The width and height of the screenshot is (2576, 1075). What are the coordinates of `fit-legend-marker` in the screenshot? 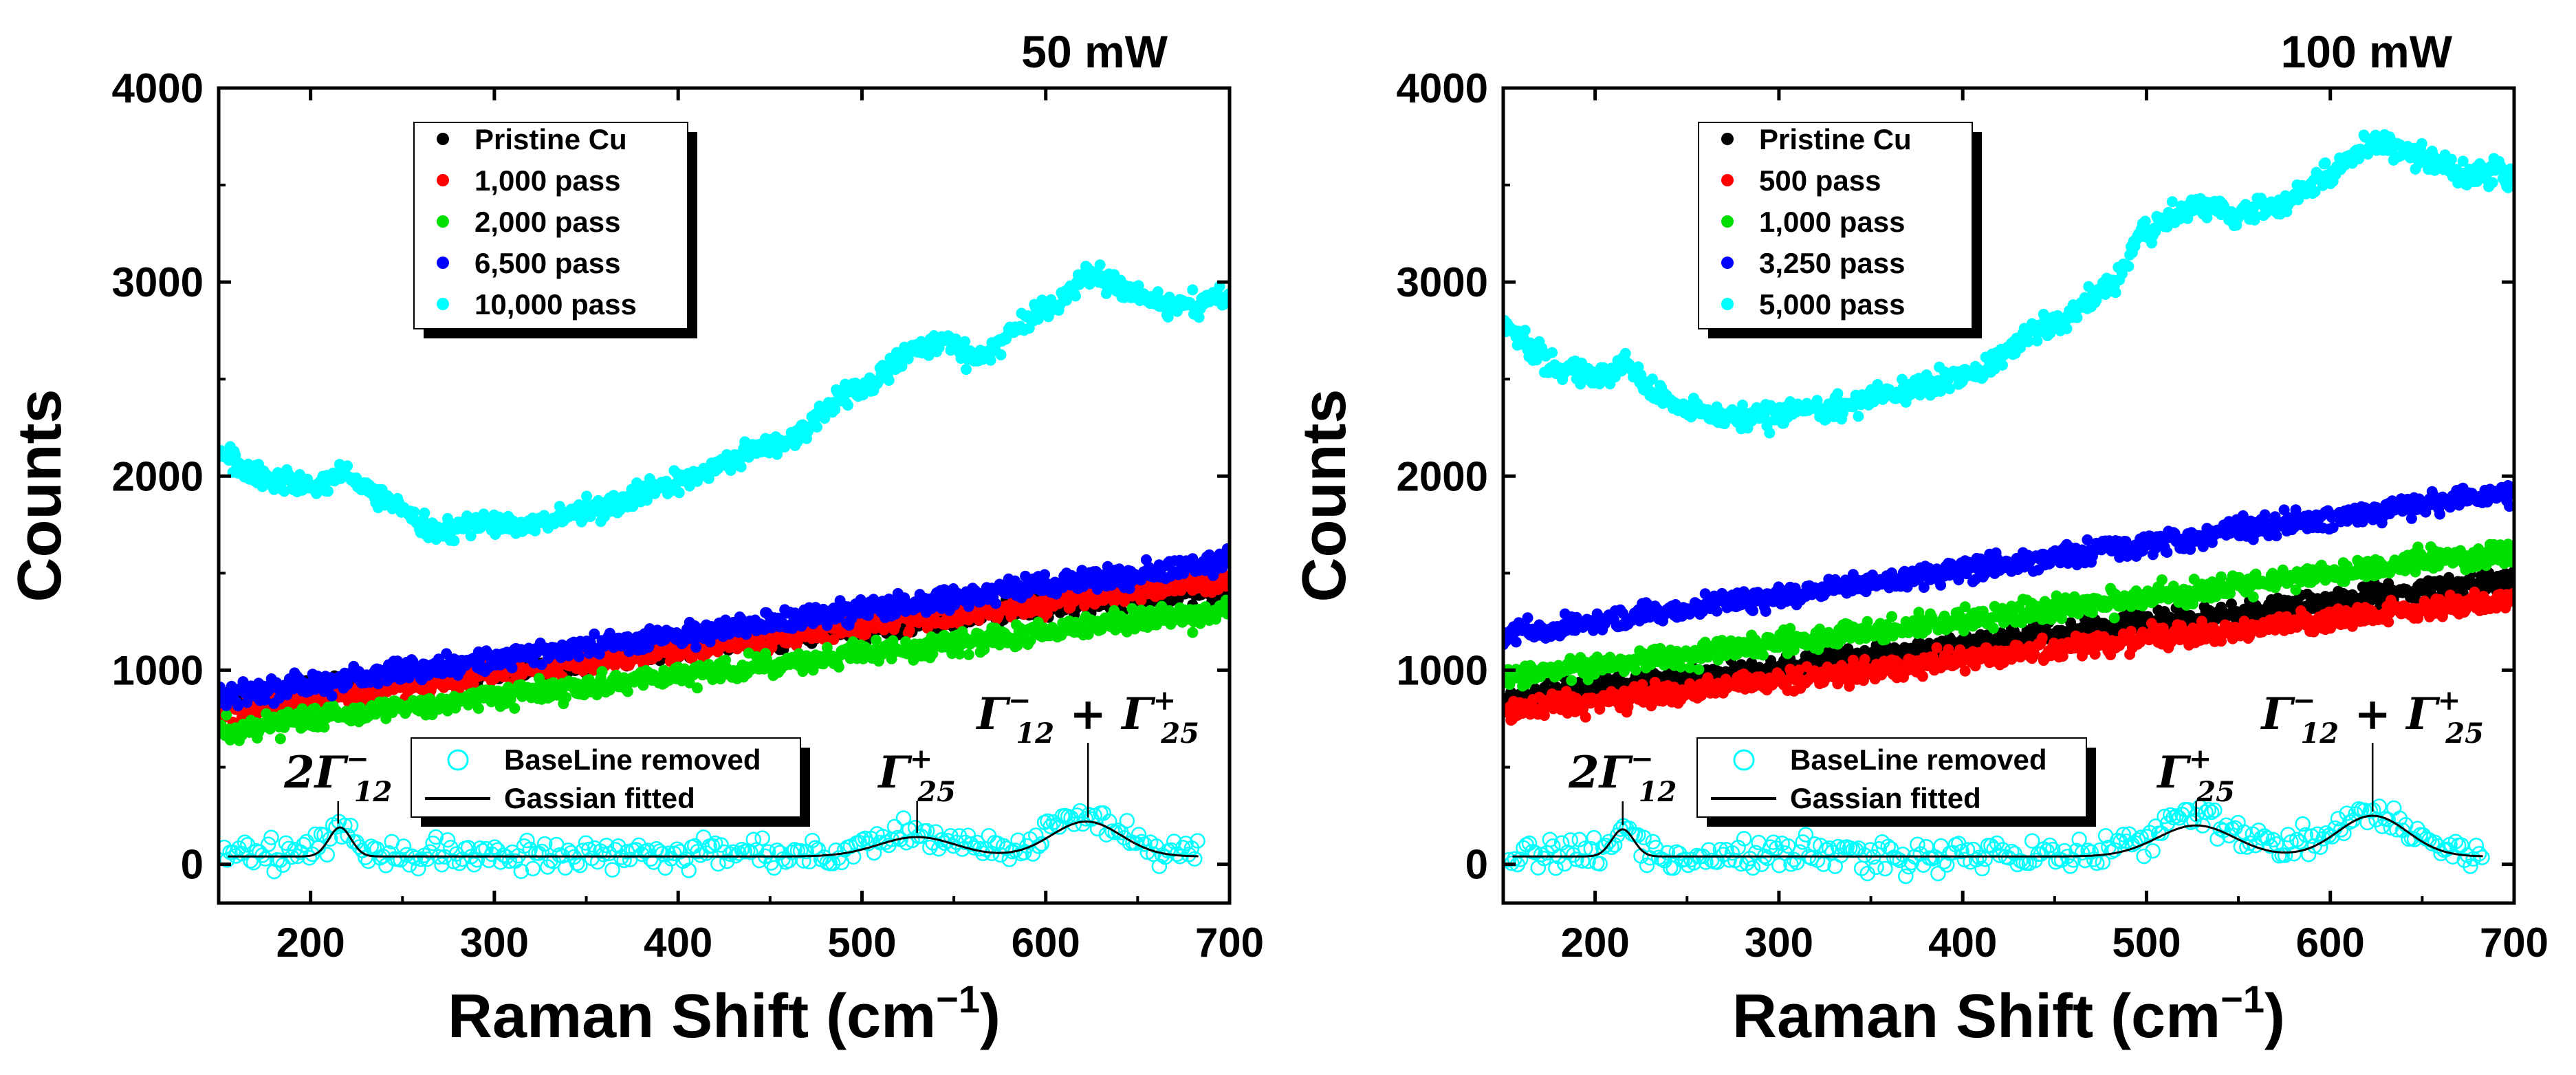 It's located at (458, 760).